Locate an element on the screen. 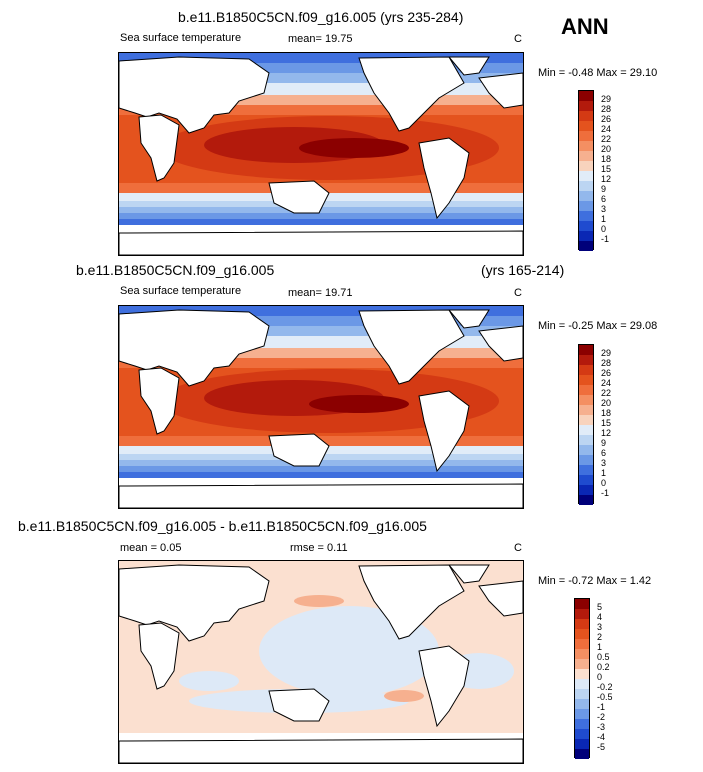 The height and width of the screenshot is (772, 703). panel2-title: b.e11.B1850C5CN.f09_g16.005 is located at coordinates (175, 270).